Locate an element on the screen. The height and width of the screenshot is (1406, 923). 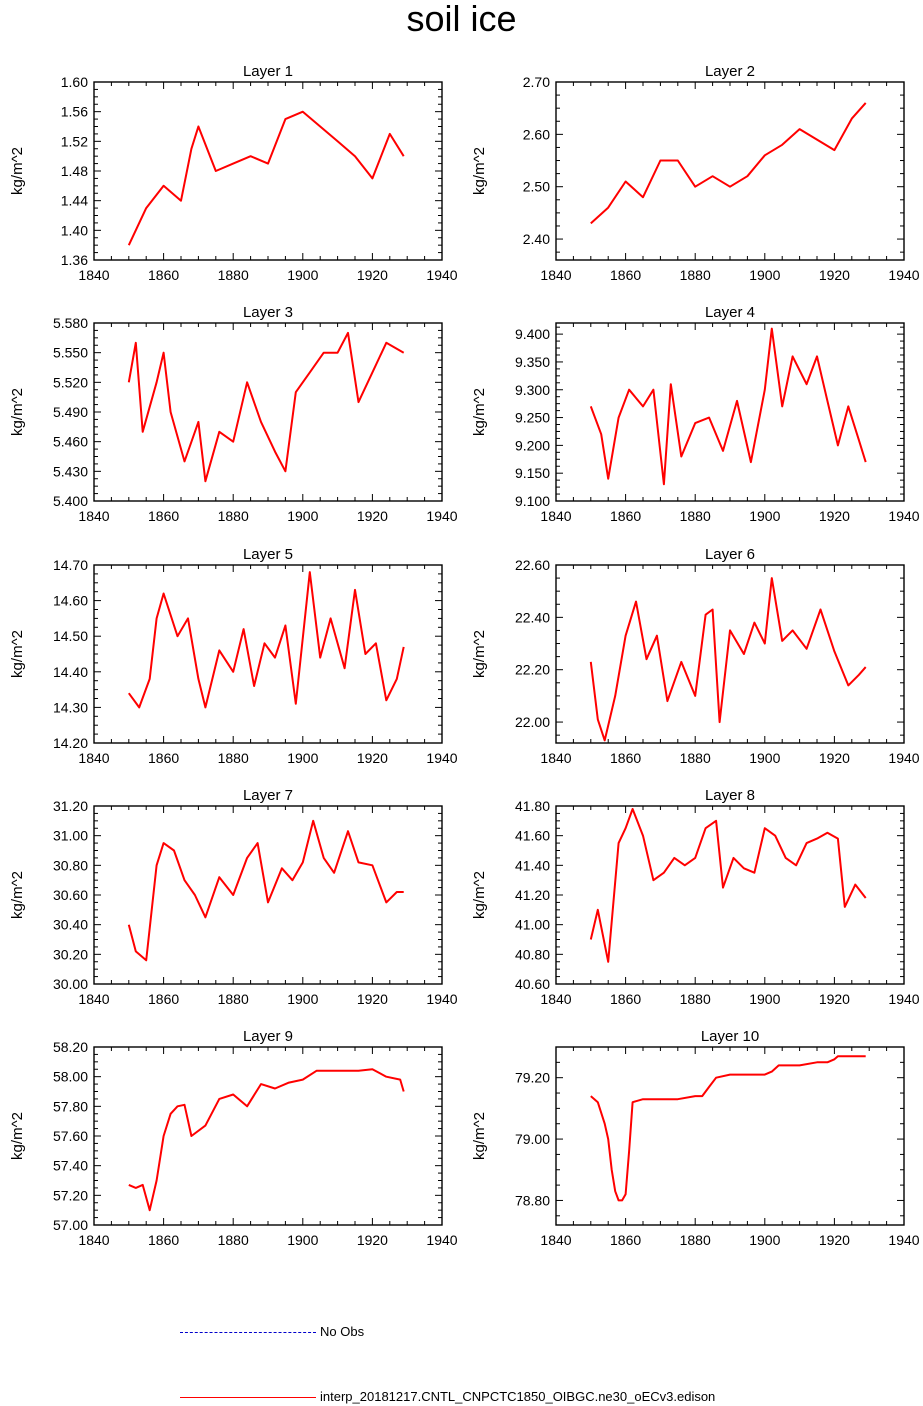
y-tick-label: 57.00 is located at coordinates (70, 1225).